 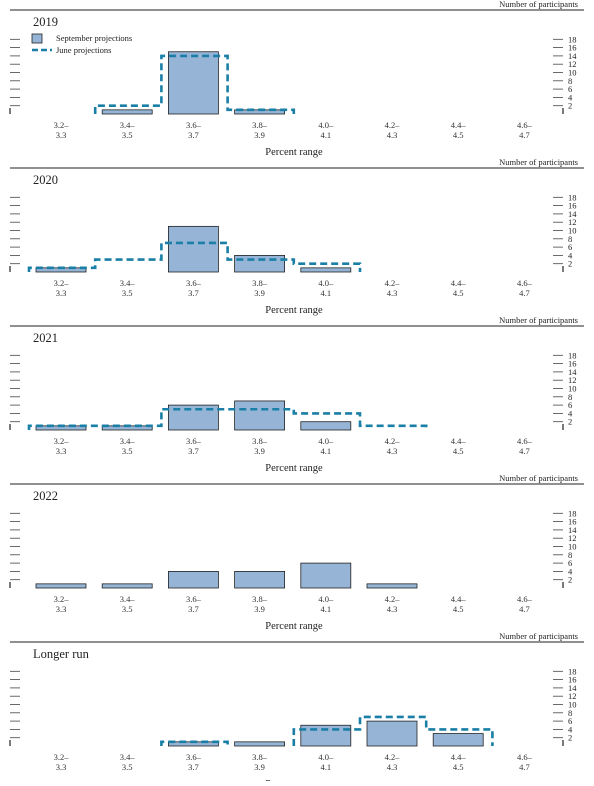 I want to click on panel-title: 2019, so click(x=45, y=22).